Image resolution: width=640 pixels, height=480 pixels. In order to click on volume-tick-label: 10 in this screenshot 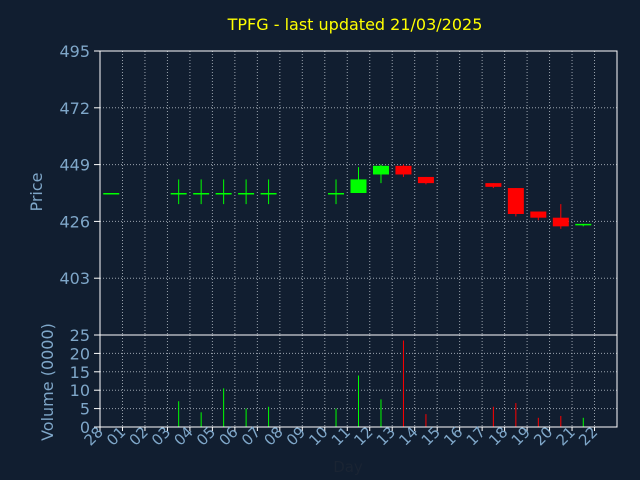, I will do `click(80, 390)`.